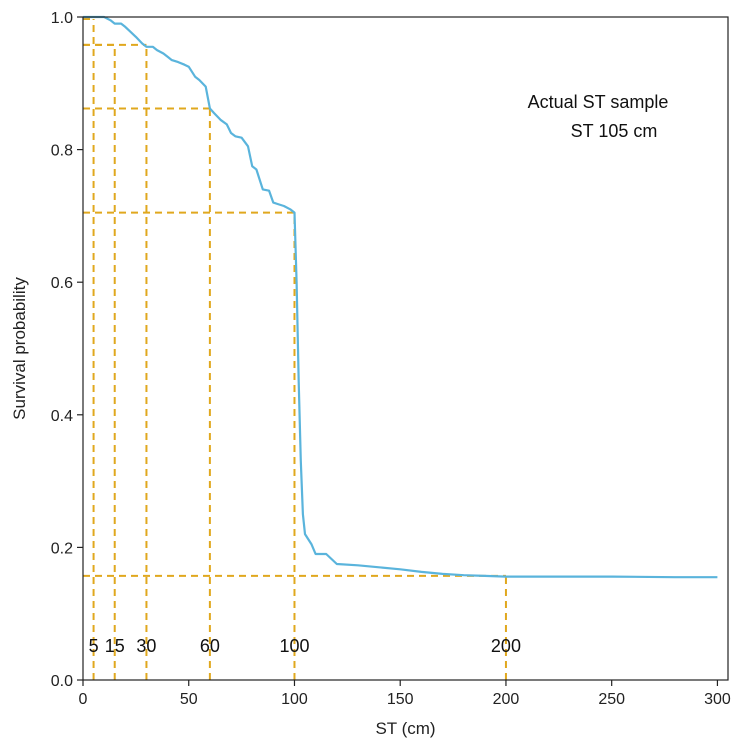  Describe the element at coordinates (506, 646) in the screenshot. I see `reference-label: 200` at that location.